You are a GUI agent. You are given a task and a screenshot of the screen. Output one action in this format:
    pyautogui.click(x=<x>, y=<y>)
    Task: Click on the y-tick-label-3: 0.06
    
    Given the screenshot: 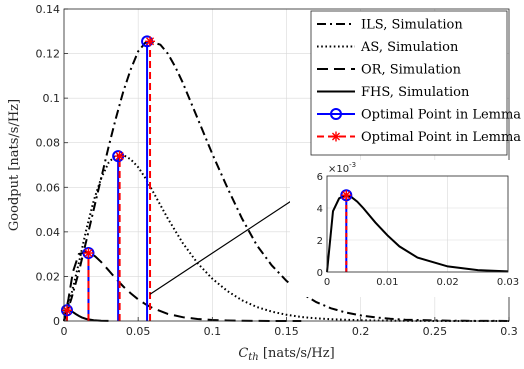 What is the action you would take?
    pyautogui.click(x=48, y=187)
    